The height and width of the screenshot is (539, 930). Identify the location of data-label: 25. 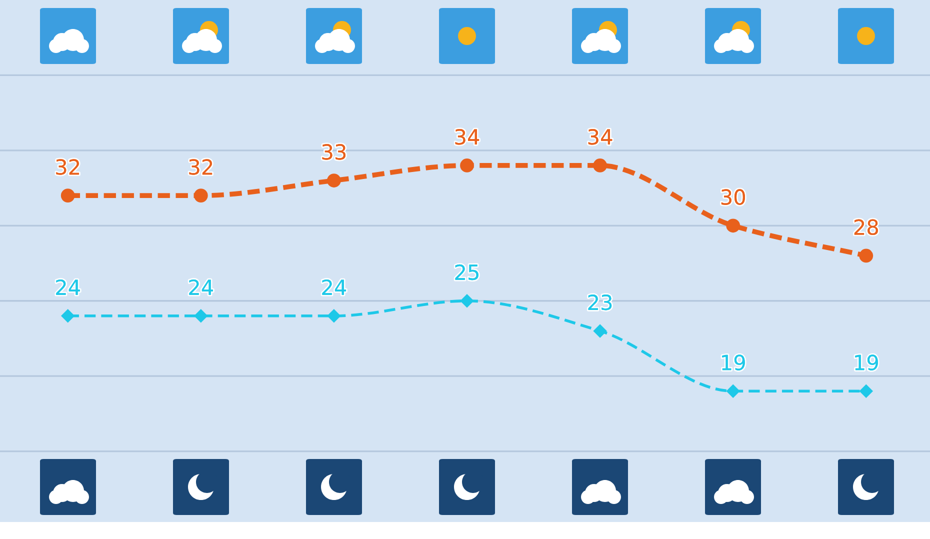
(466, 272).